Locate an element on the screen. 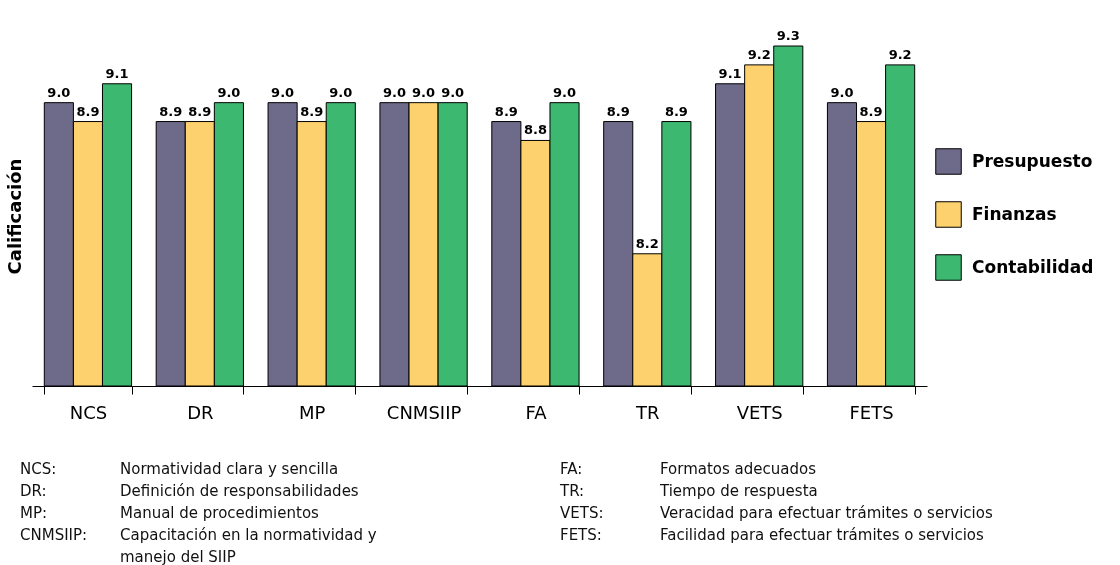 Image resolution: width=1120 pixels, height=565 pixels. x-tick-label: DR is located at coordinates (200, 412).